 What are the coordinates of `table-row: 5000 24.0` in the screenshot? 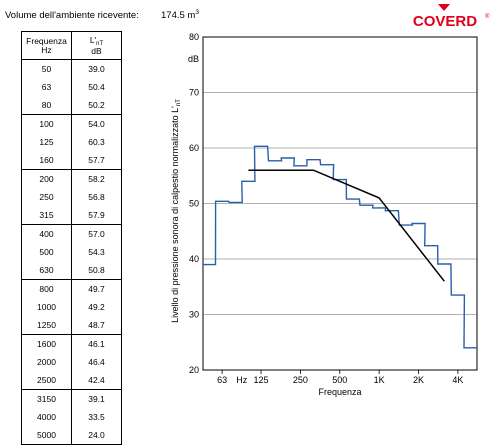 It's located at (72, 435).